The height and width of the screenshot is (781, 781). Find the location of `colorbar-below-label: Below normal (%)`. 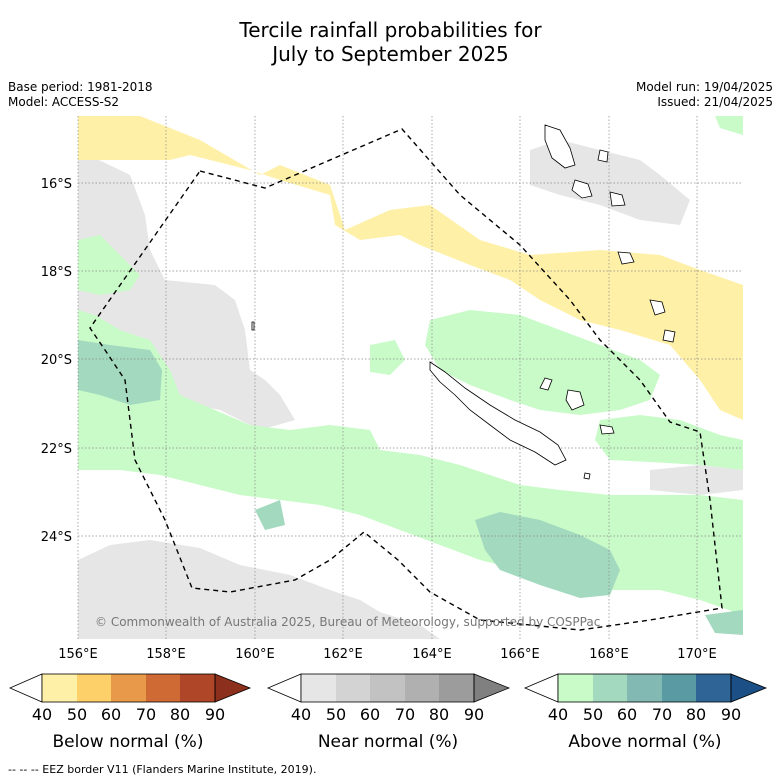

colorbar-below-label: Below normal (%) is located at coordinates (128, 742).